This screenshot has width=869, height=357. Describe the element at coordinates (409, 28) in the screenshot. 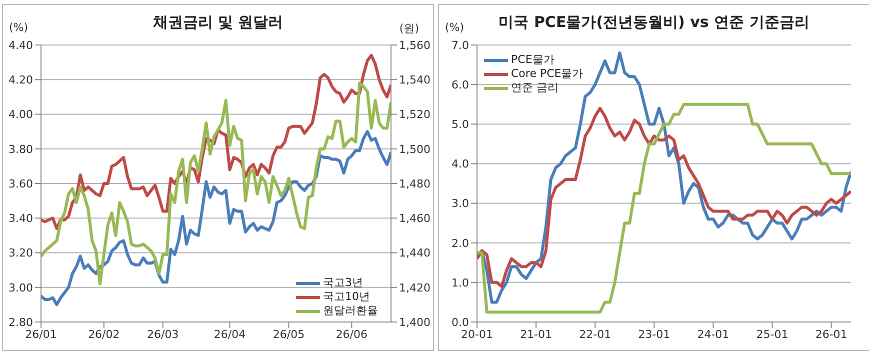

I see `y2-axis-title: (원)` at that location.